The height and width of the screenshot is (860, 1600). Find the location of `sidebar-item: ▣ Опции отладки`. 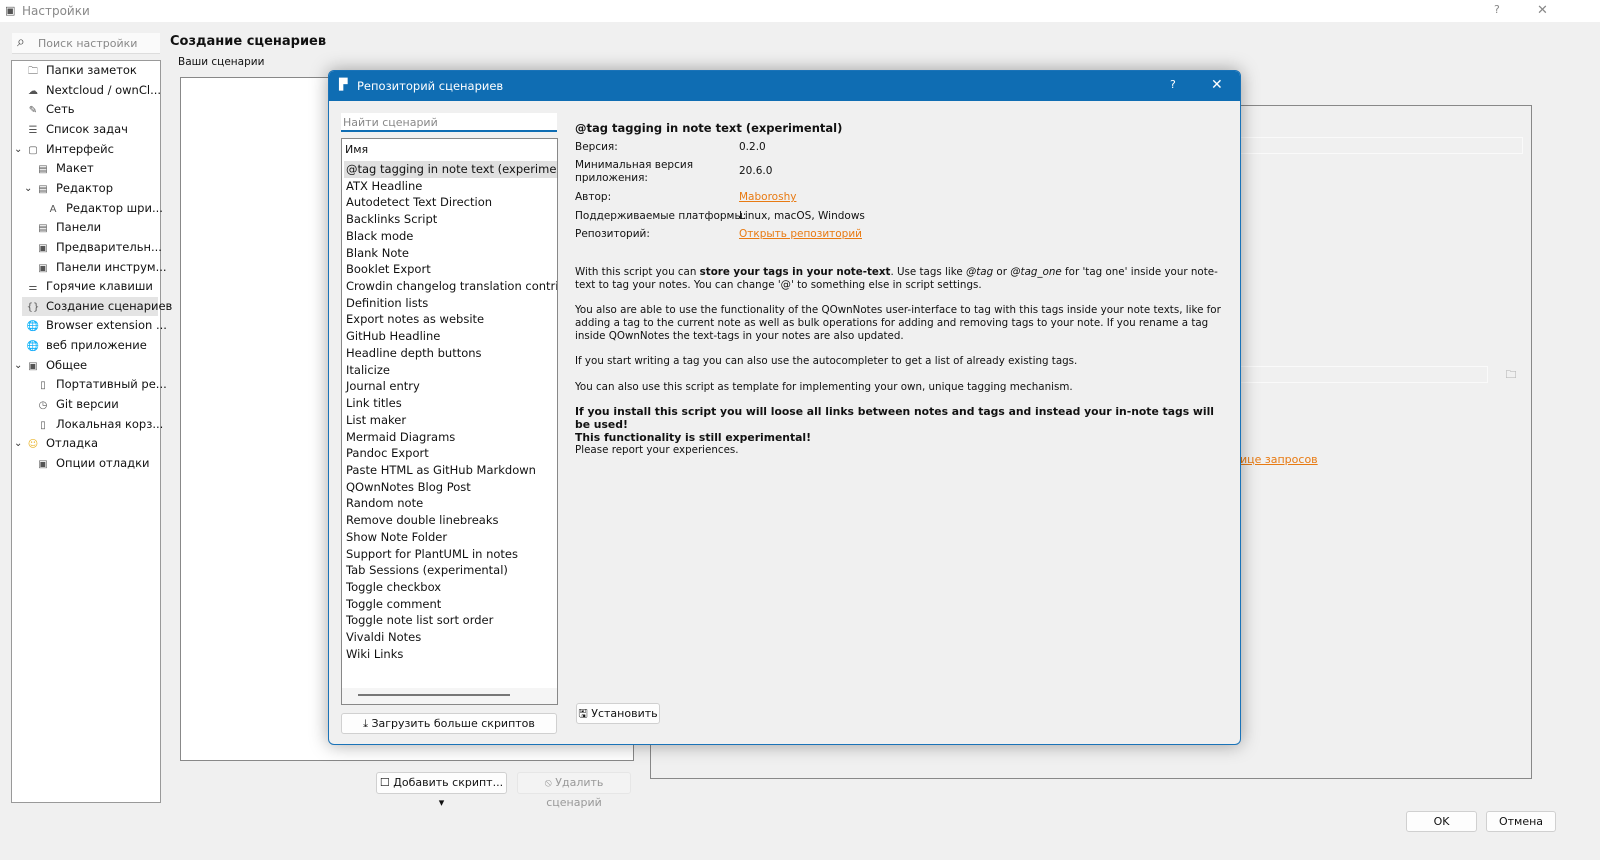

sidebar-item: ▣ Опции отладки is located at coordinates (93, 463).